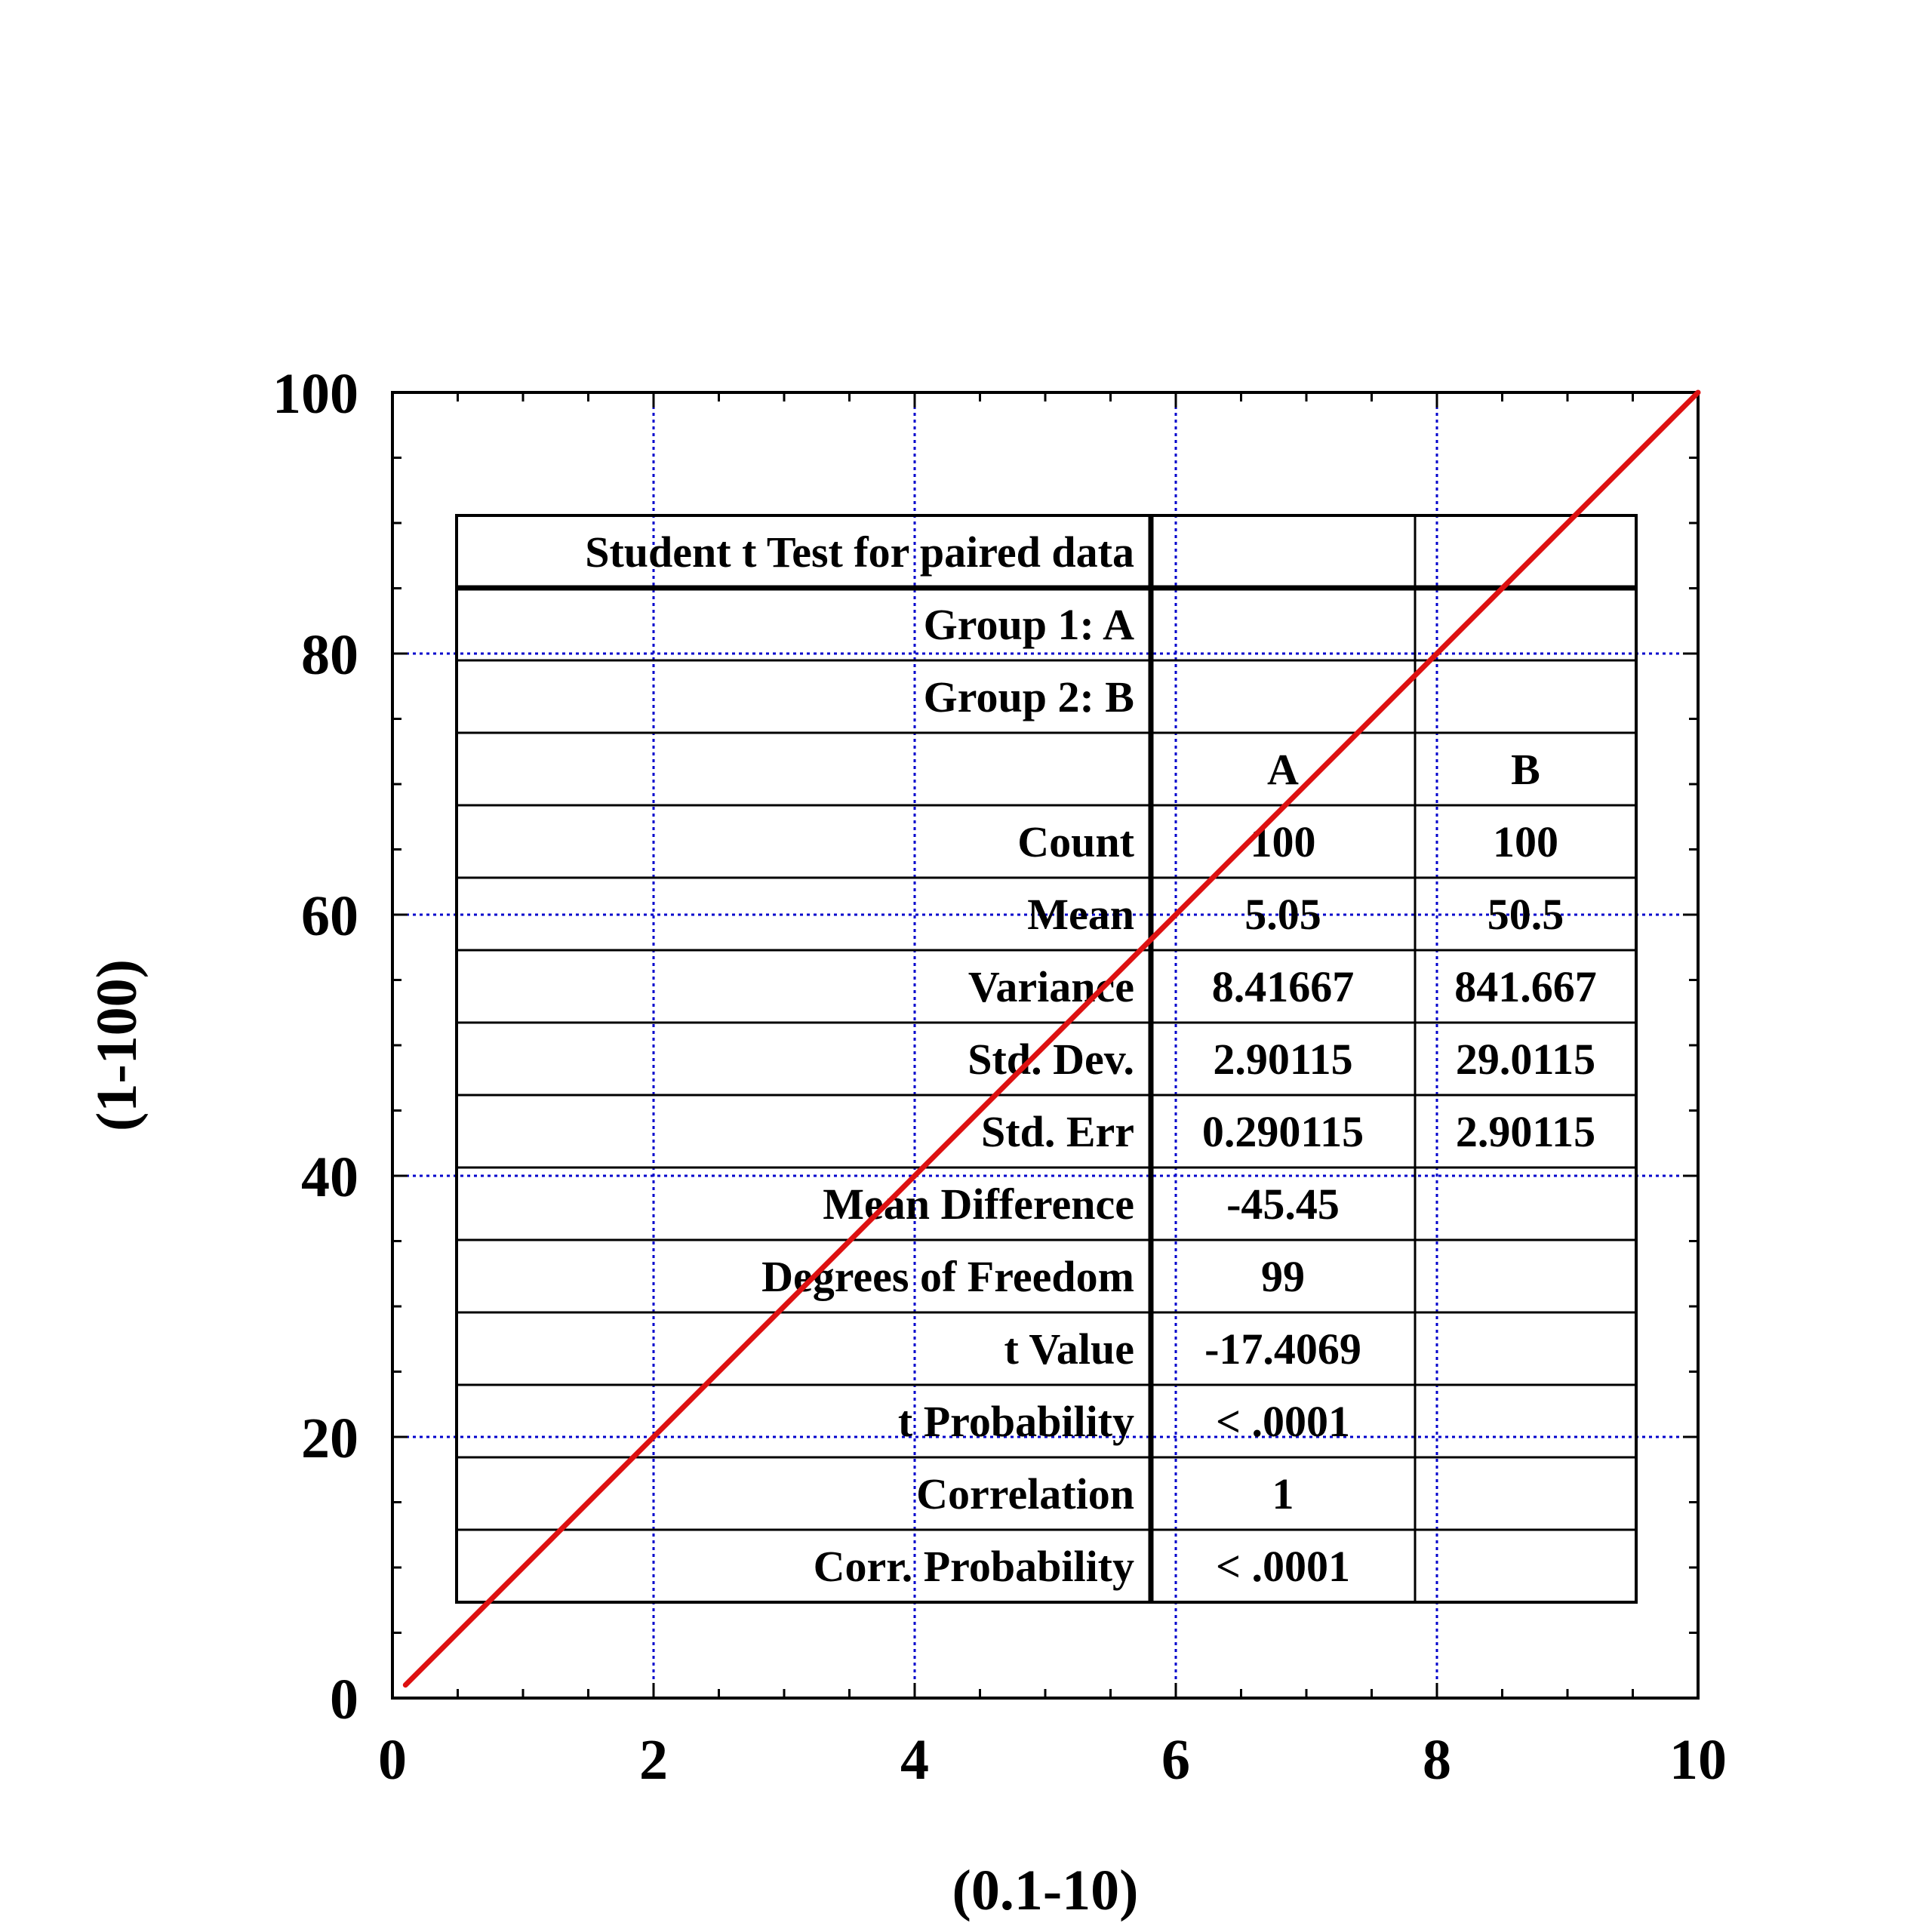  I want to click on y-tick-label: 60, so click(329, 916).